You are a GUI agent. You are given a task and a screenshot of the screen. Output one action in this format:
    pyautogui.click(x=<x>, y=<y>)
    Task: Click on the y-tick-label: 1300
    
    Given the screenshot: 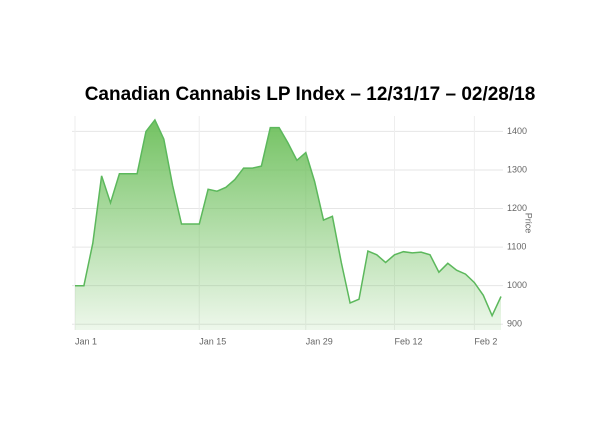 What is the action you would take?
    pyautogui.click(x=517, y=169)
    